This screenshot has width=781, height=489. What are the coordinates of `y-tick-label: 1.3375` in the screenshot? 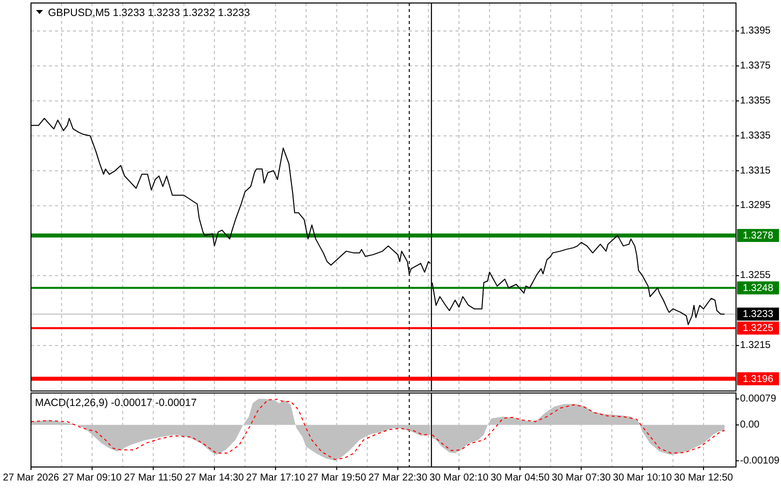 It's located at (756, 66).